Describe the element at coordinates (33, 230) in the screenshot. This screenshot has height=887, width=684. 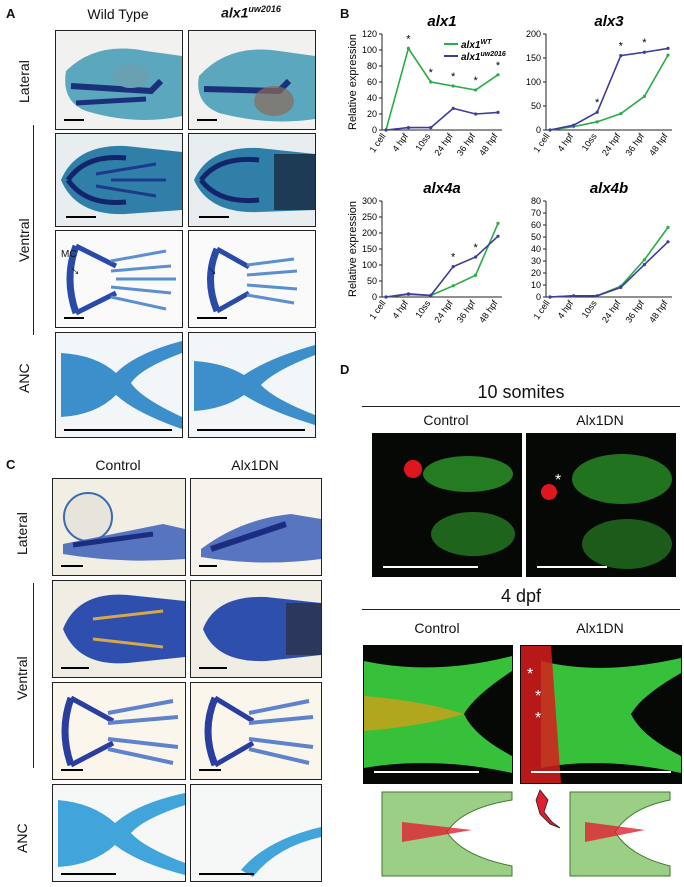
I see `panel-a-ventral-bracket` at that location.